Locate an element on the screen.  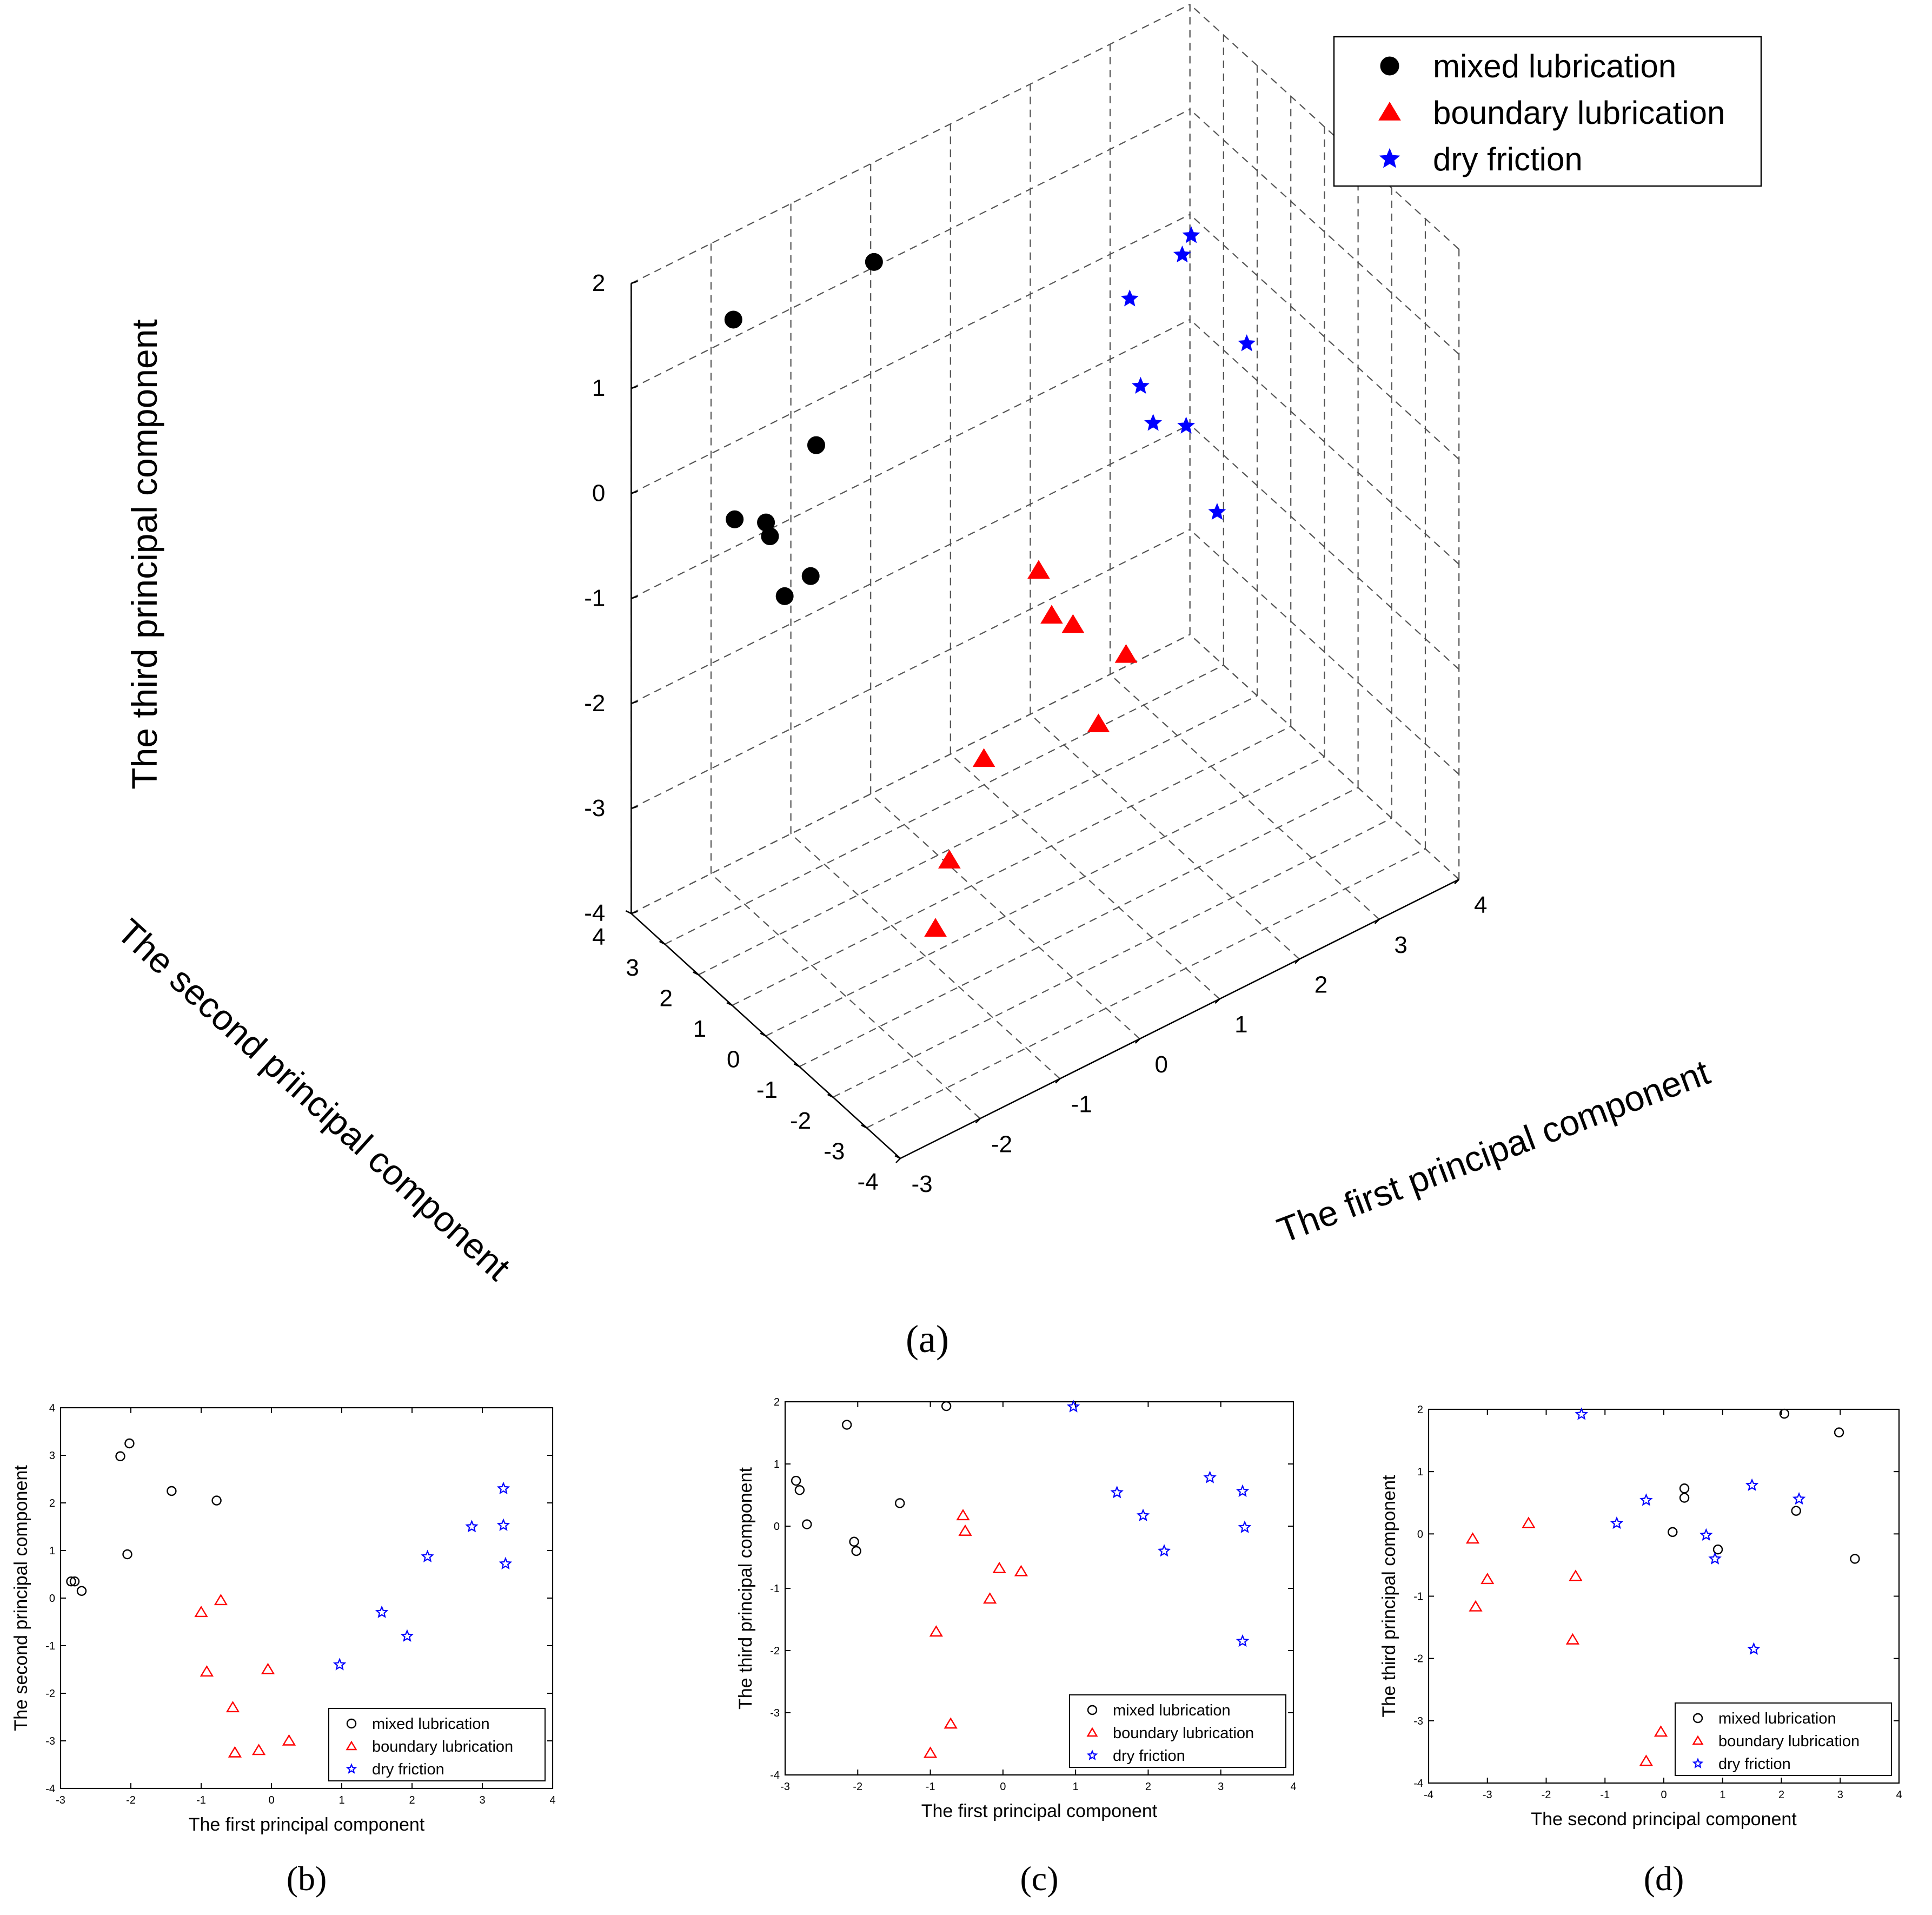
y-tick-label: -4 is located at coordinates (867, 1182).